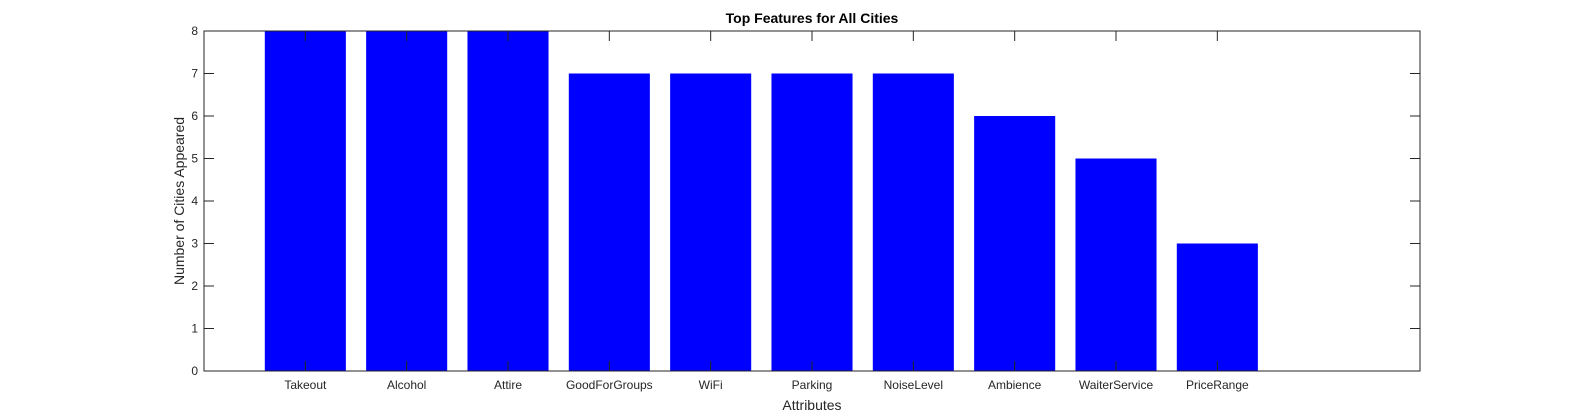  What do you see at coordinates (508, 201) in the screenshot?
I see `bar-attire` at bounding box center [508, 201].